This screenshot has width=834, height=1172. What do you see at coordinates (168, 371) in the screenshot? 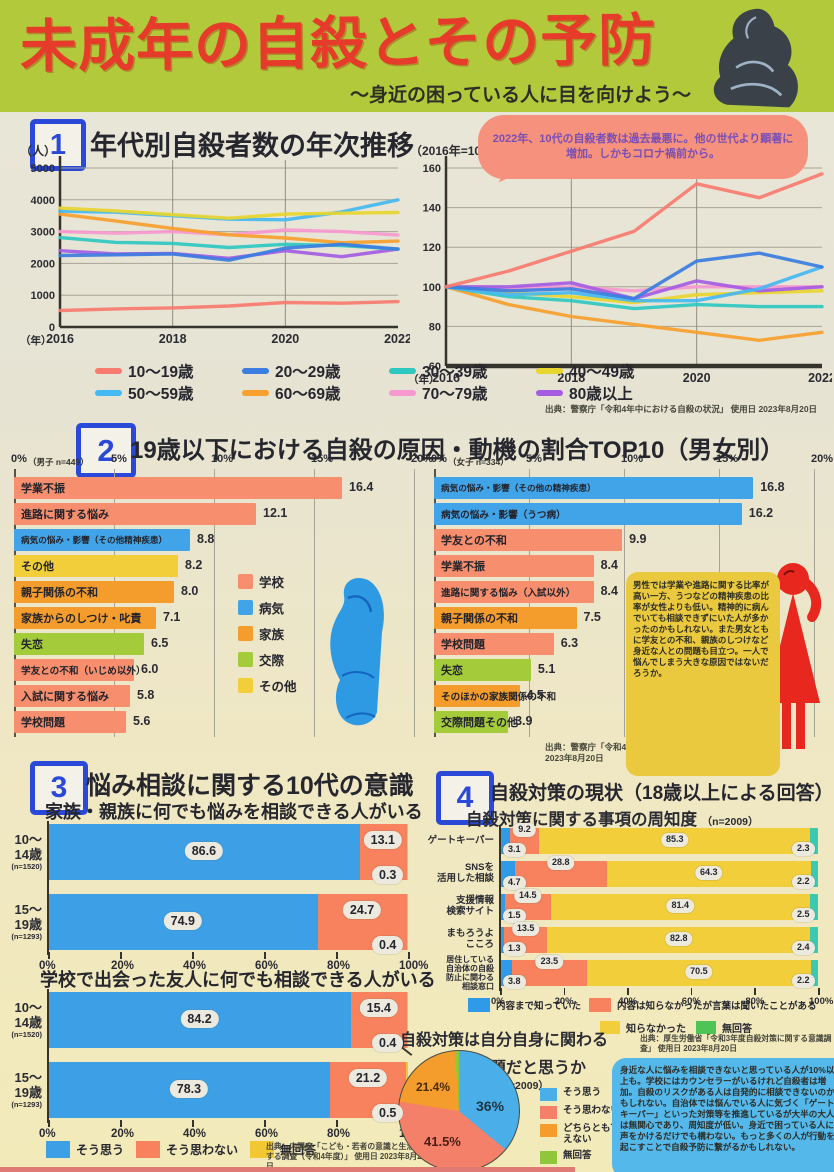
I see `legend-item: 10〜19歳` at bounding box center [168, 371].